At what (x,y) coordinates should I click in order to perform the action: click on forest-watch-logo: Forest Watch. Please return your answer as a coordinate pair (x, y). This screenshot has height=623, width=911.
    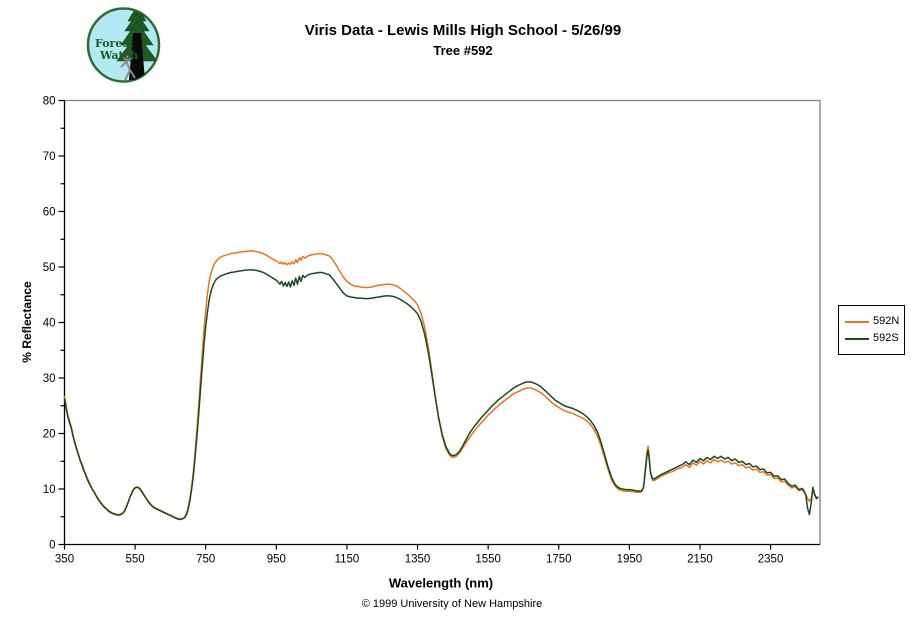
    Looking at the image, I should click on (123, 45).